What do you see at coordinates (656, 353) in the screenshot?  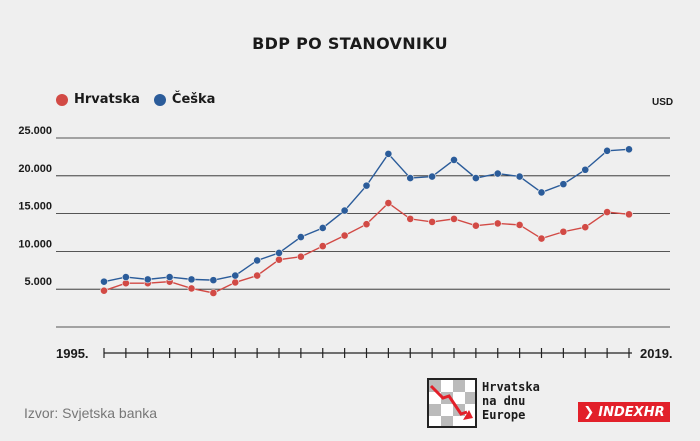 I see `x-end-label: 2019.` at bounding box center [656, 353].